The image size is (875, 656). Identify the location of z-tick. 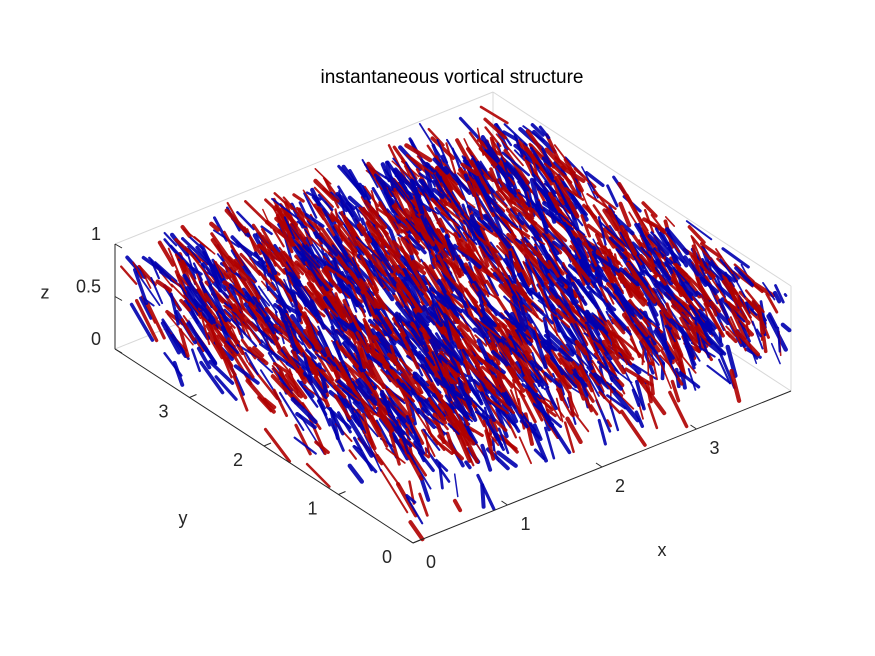
(118, 246).